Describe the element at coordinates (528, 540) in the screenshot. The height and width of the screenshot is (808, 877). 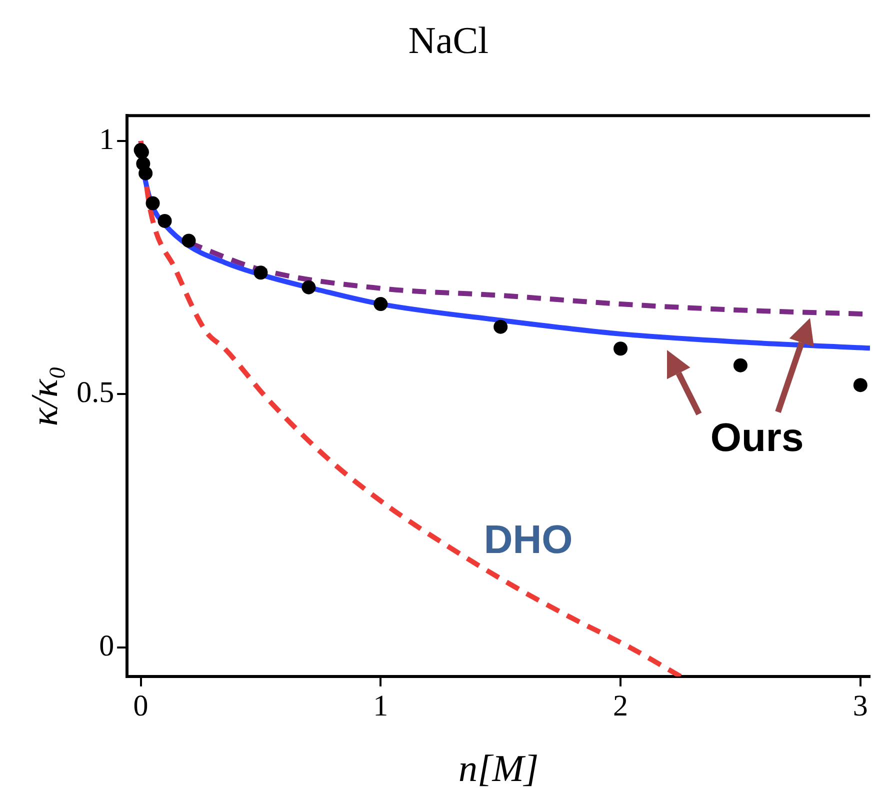
I see `annotation: DHO` at that location.